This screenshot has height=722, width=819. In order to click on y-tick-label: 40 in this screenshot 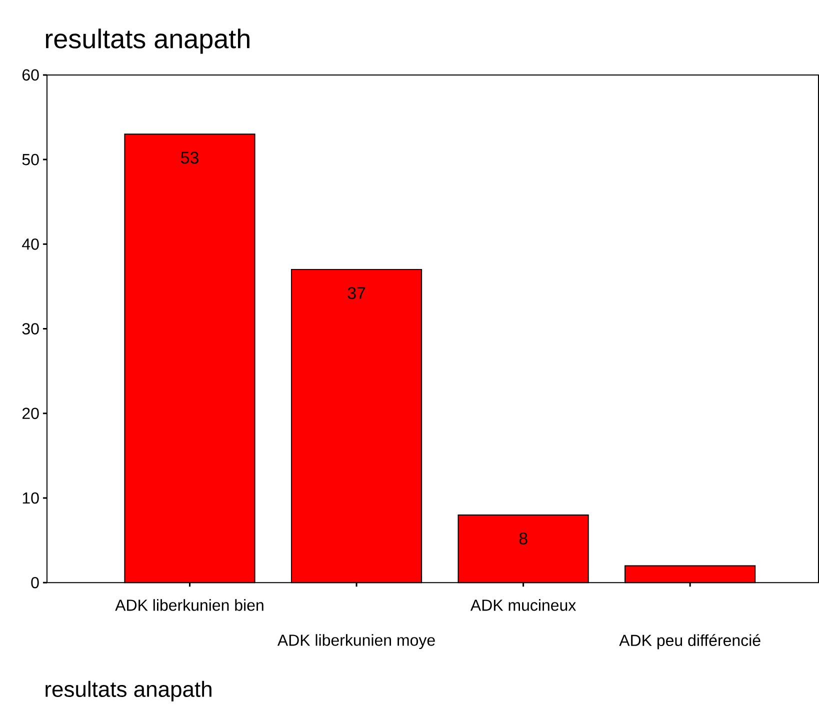, I will do `click(30, 244)`.